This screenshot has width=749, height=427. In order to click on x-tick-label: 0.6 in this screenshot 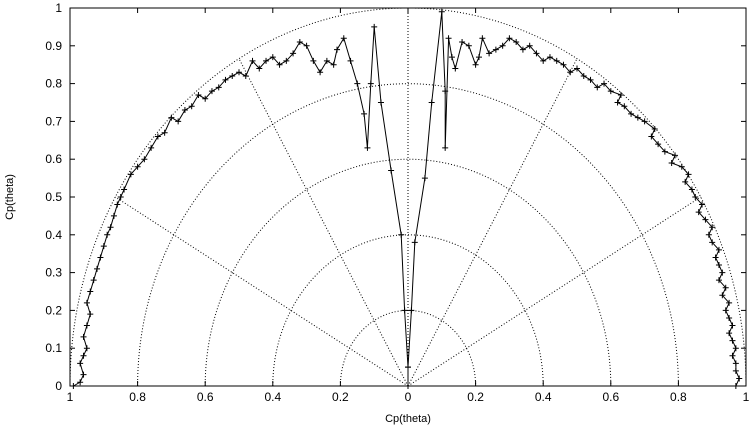, I will do `click(610, 397)`.